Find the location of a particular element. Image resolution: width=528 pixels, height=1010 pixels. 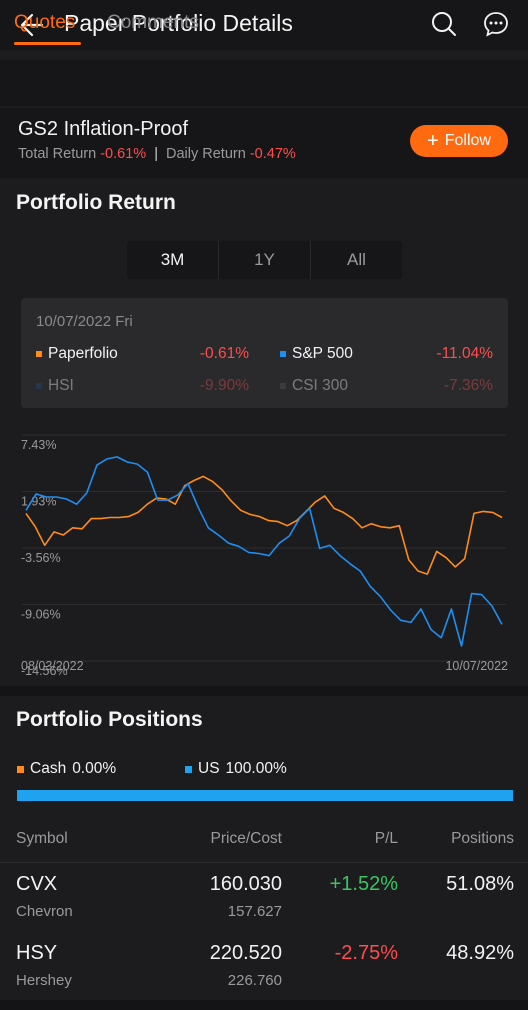

tab-quotes: Quotes is located at coordinates (45, 22).